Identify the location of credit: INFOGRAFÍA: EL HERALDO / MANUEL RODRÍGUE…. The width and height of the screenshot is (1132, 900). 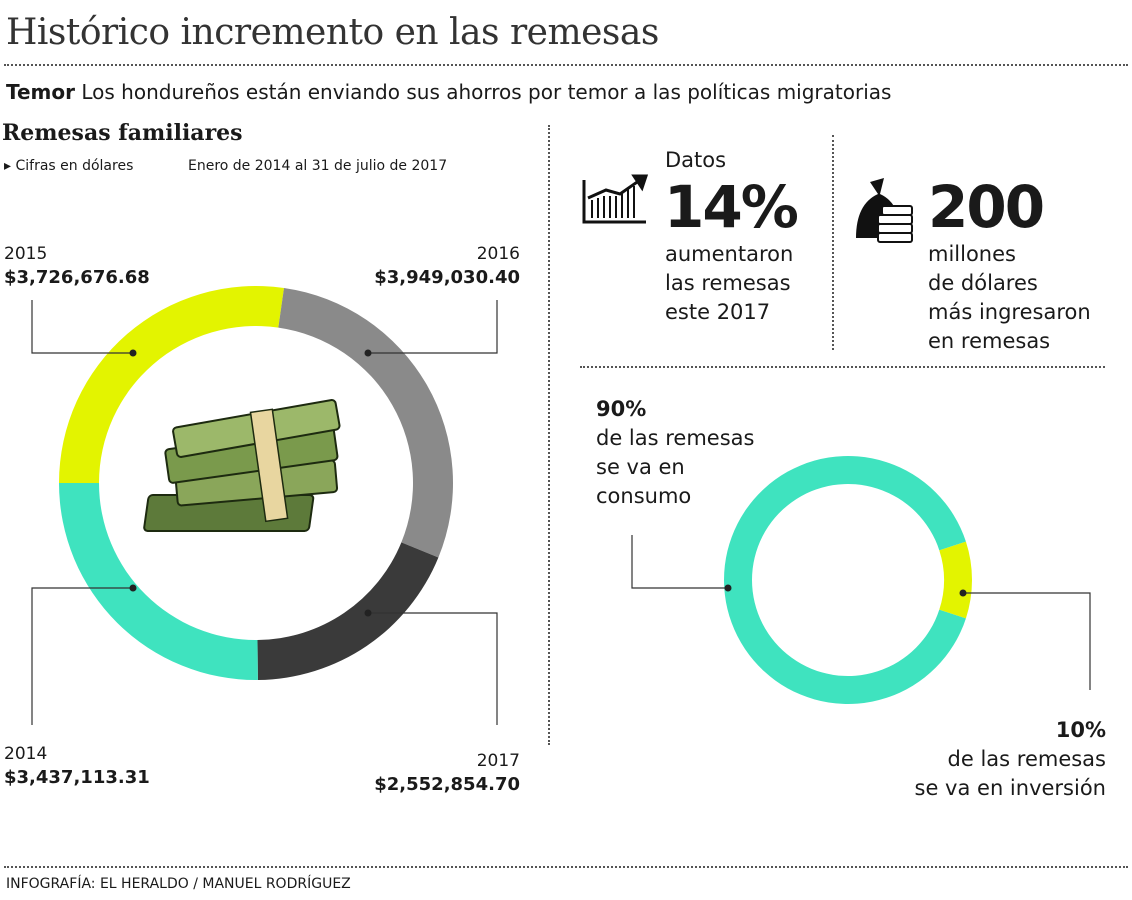
(178, 884).